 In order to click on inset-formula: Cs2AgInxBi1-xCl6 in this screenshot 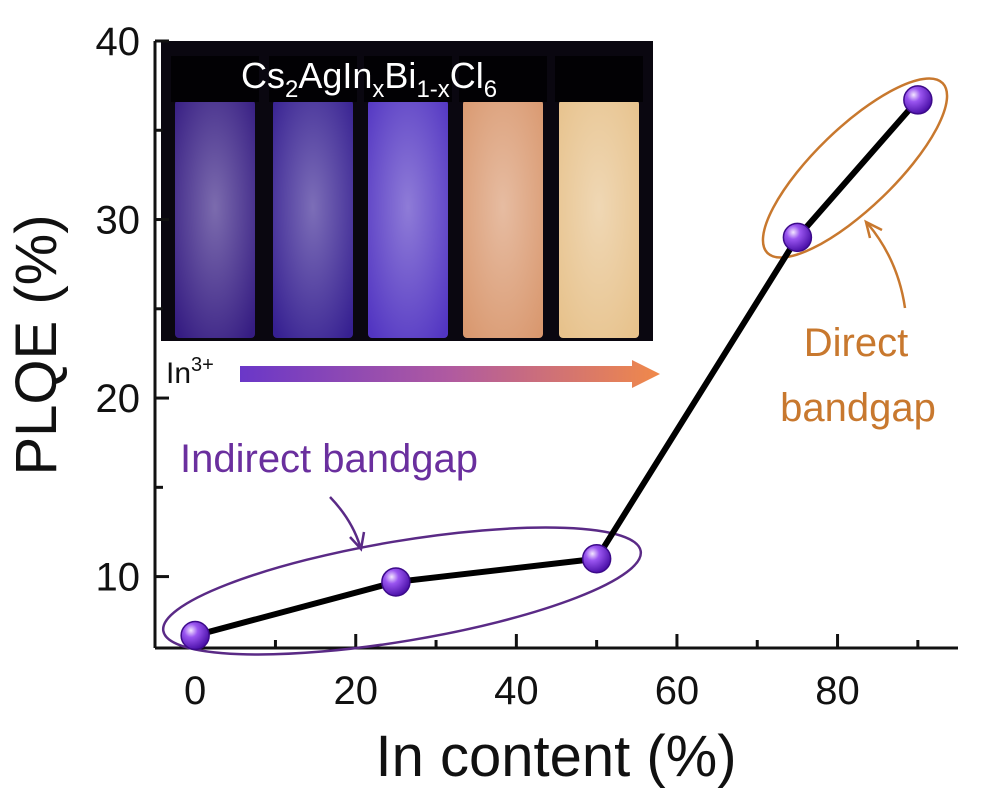, I will do `click(369, 79)`.